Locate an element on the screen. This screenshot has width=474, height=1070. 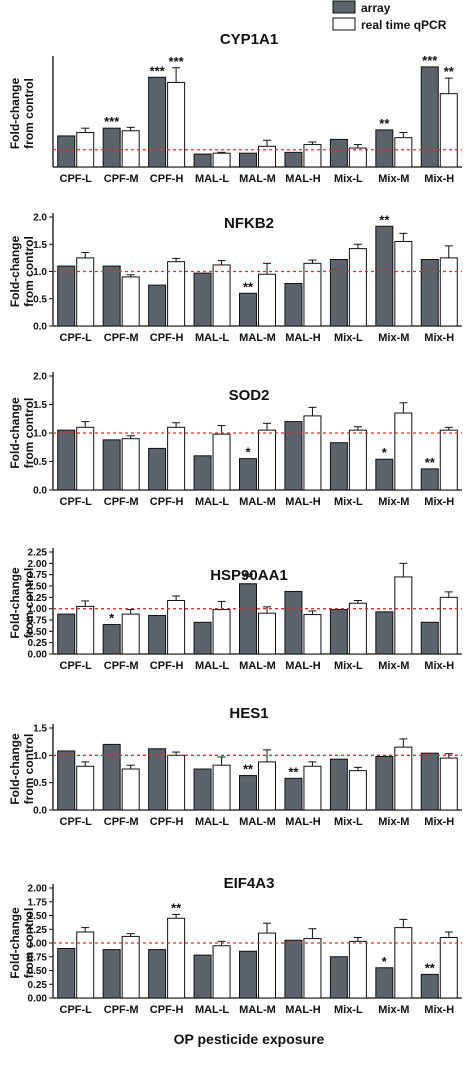
y-tick-label: 1.50 is located at coordinates (38, 587).